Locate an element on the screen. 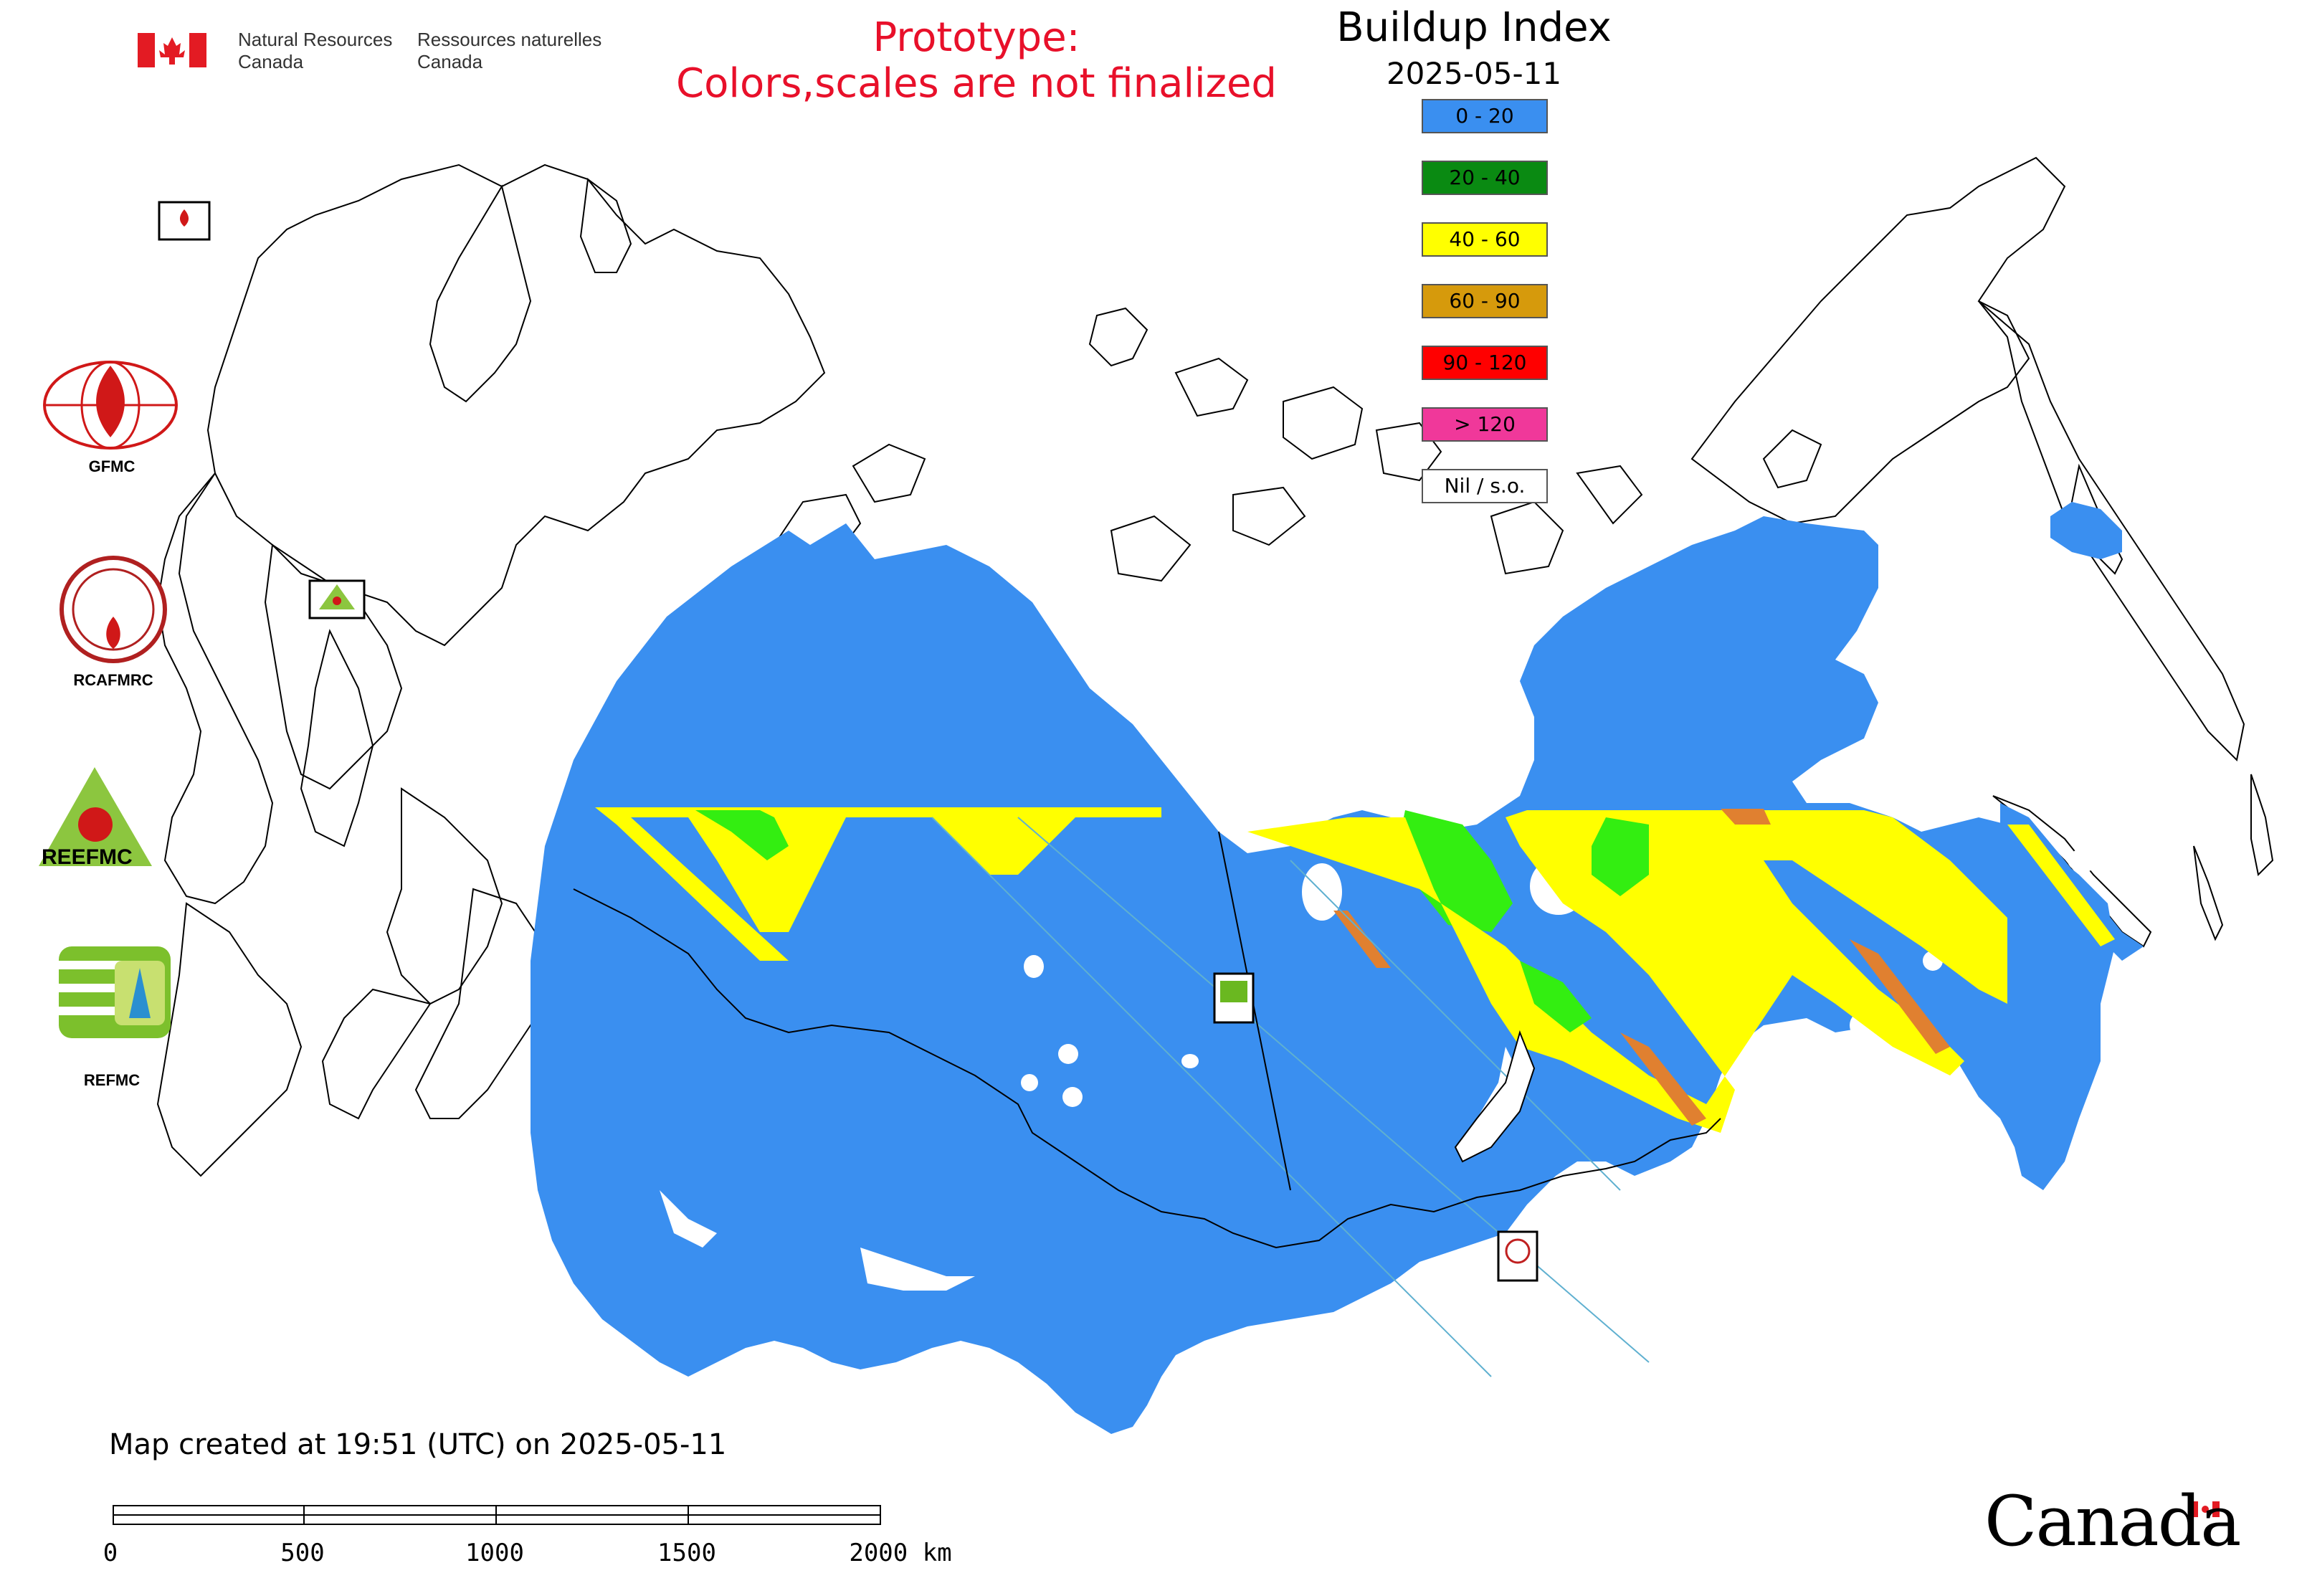 The width and height of the screenshot is (2302, 1596). gfmc-logo is located at coordinates (111, 405).